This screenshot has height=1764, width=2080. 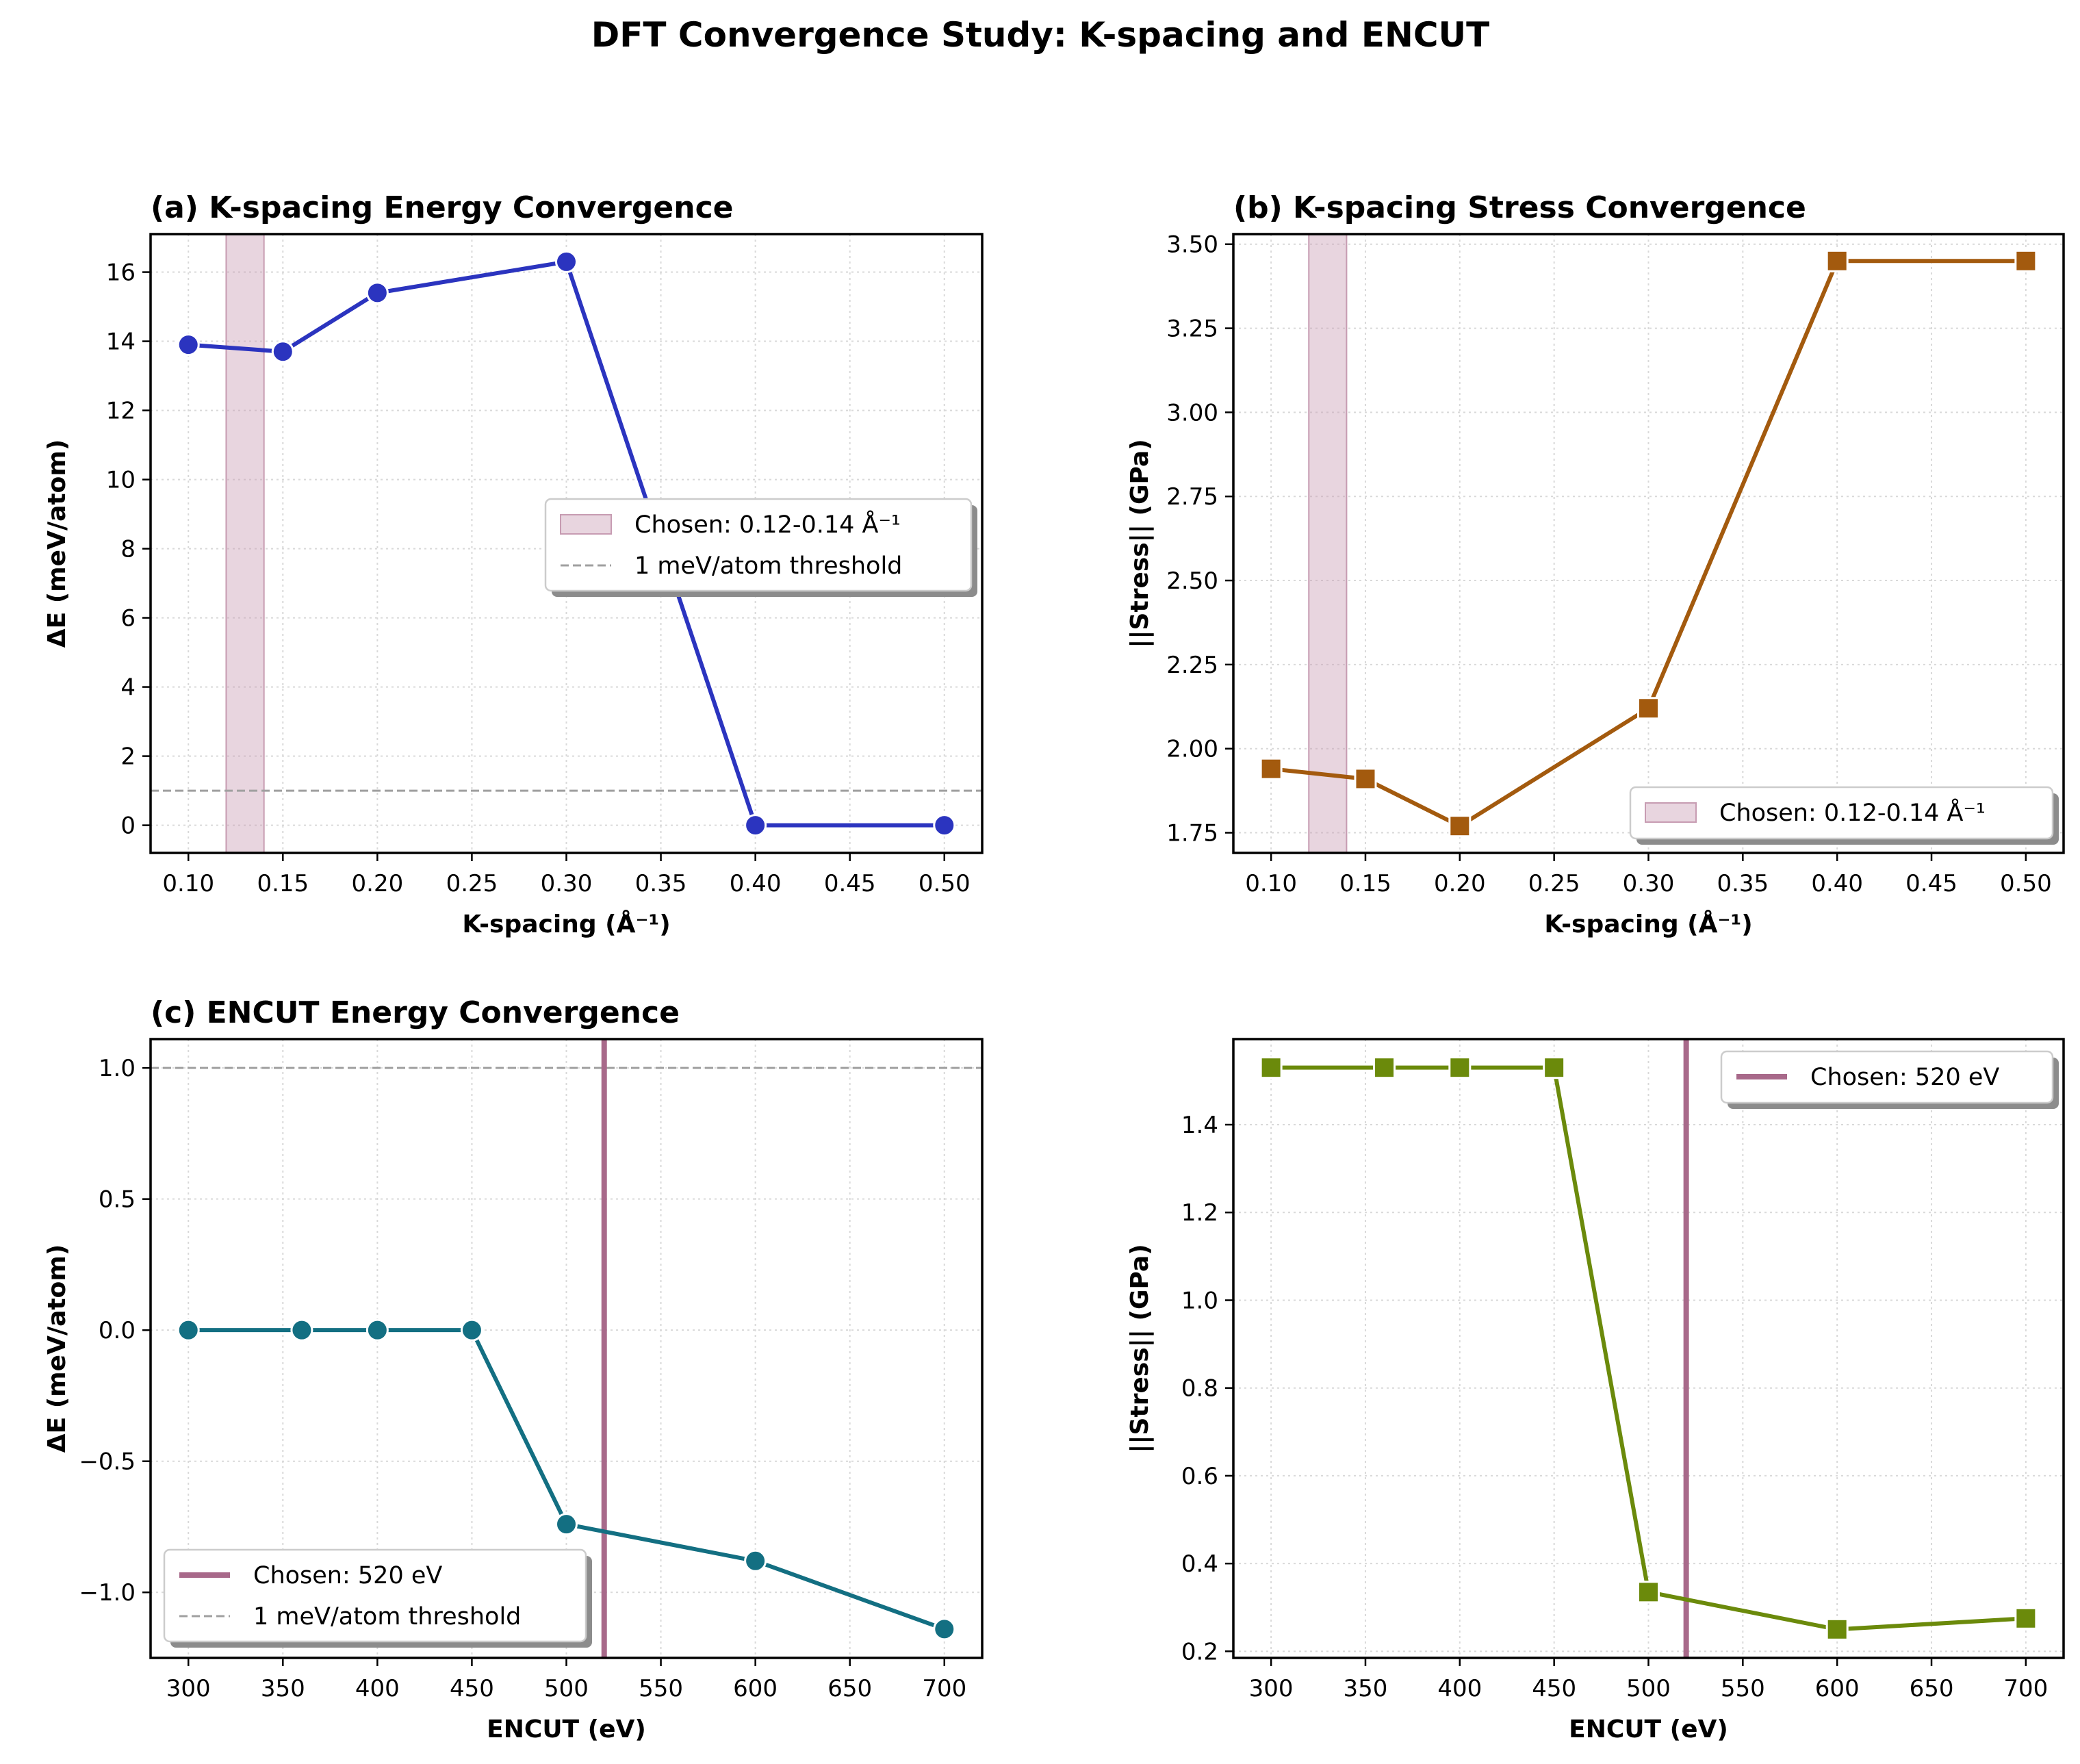 I want to click on x-tick-label: 550, so click(x=1743, y=1688).